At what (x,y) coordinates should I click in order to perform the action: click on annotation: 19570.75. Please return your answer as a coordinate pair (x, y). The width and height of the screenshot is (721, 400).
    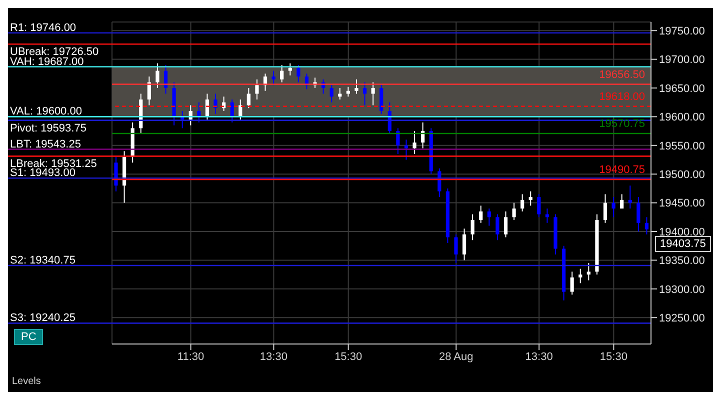
    Looking at the image, I should click on (622, 124).